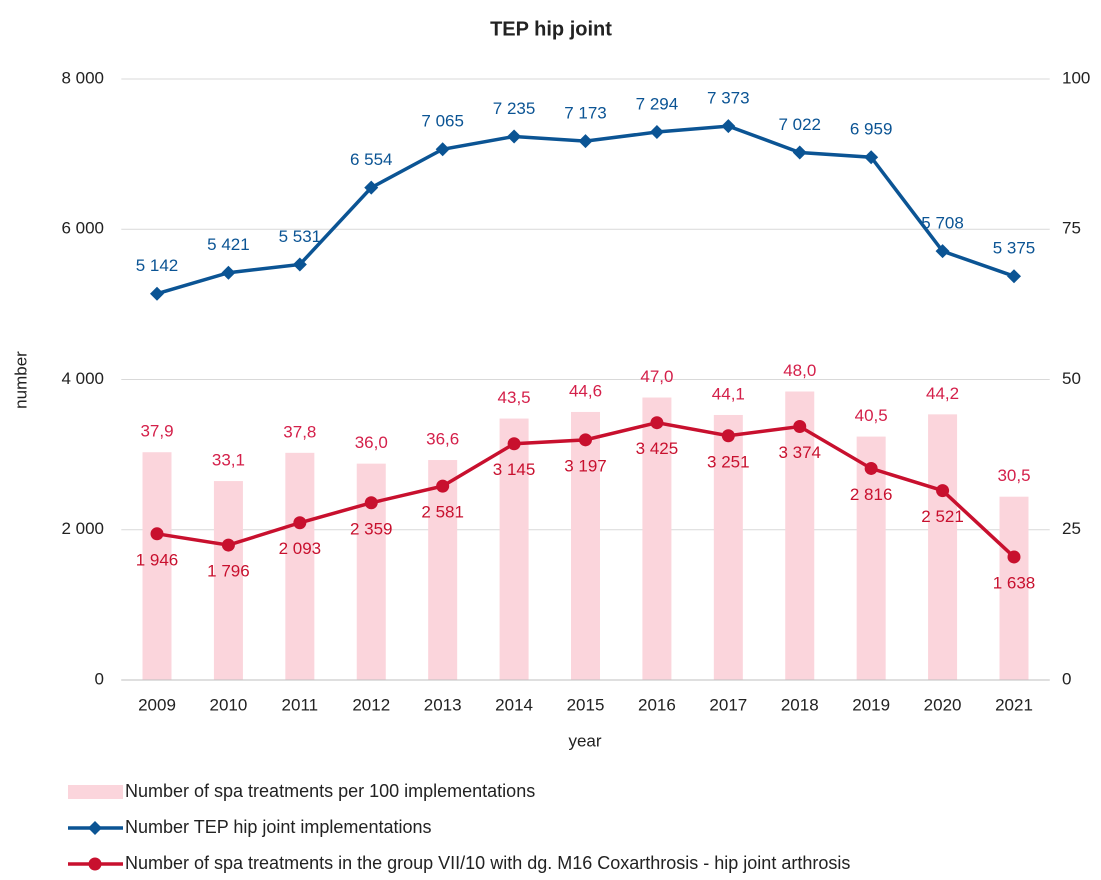 The height and width of the screenshot is (880, 1101). I want to click on data-label: 5 531, so click(300, 236).